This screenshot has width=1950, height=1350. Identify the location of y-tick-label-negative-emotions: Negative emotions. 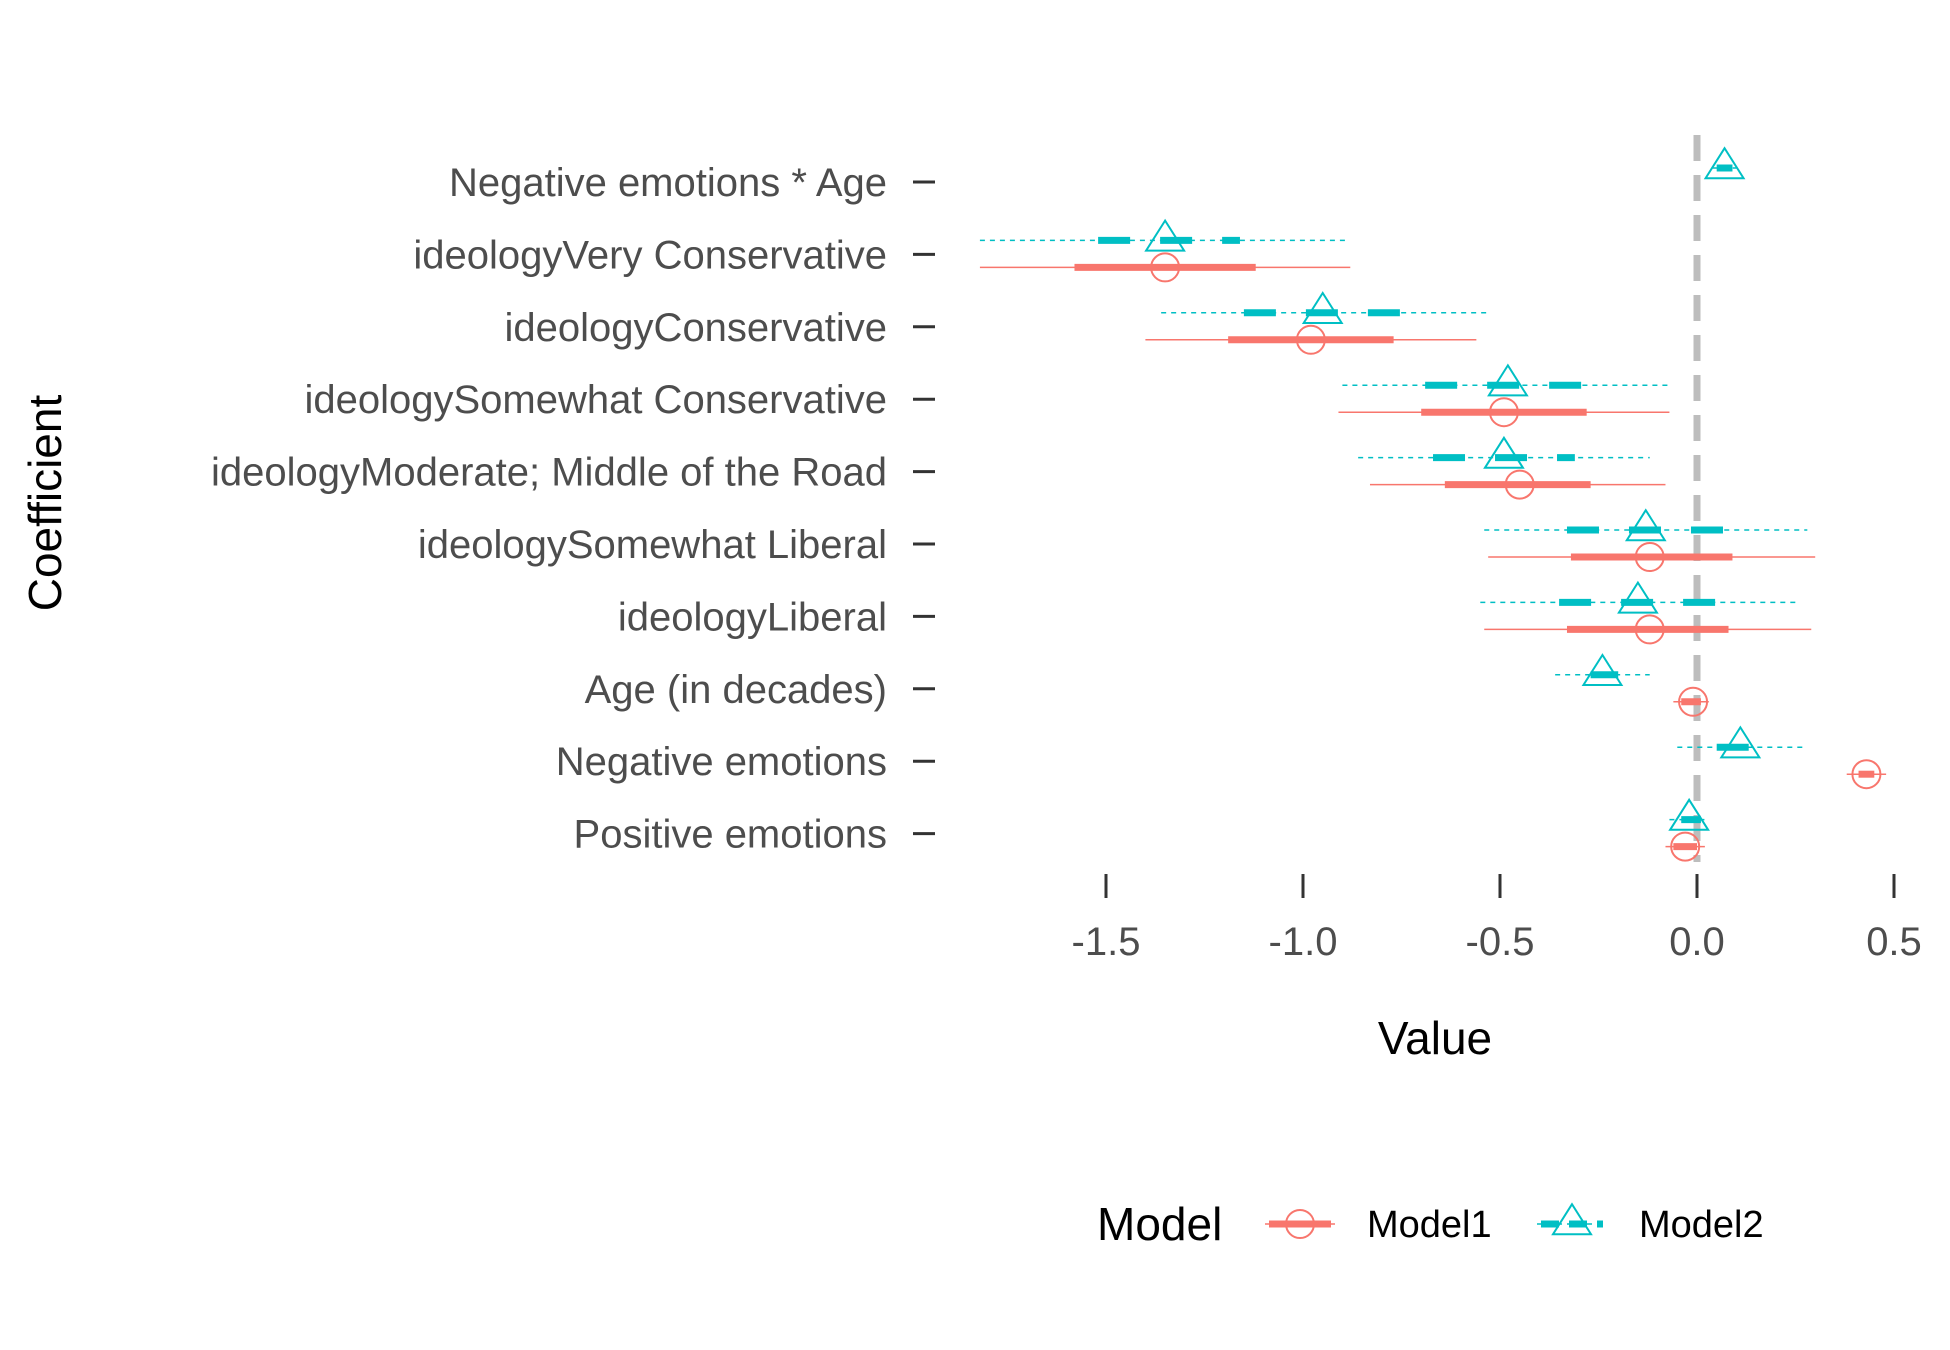
(721, 762).